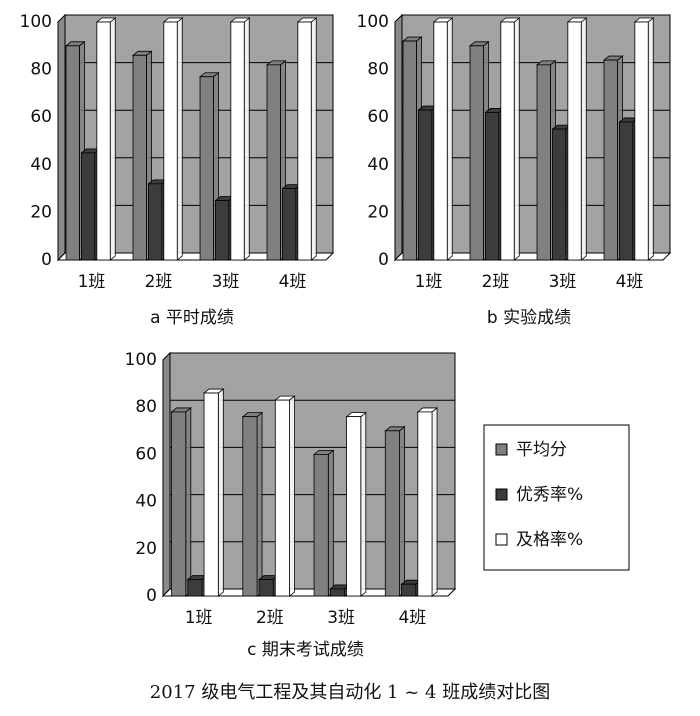  What do you see at coordinates (529, 318) in the screenshot?
I see `chart-title: b 实验成绩` at bounding box center [529, 318].